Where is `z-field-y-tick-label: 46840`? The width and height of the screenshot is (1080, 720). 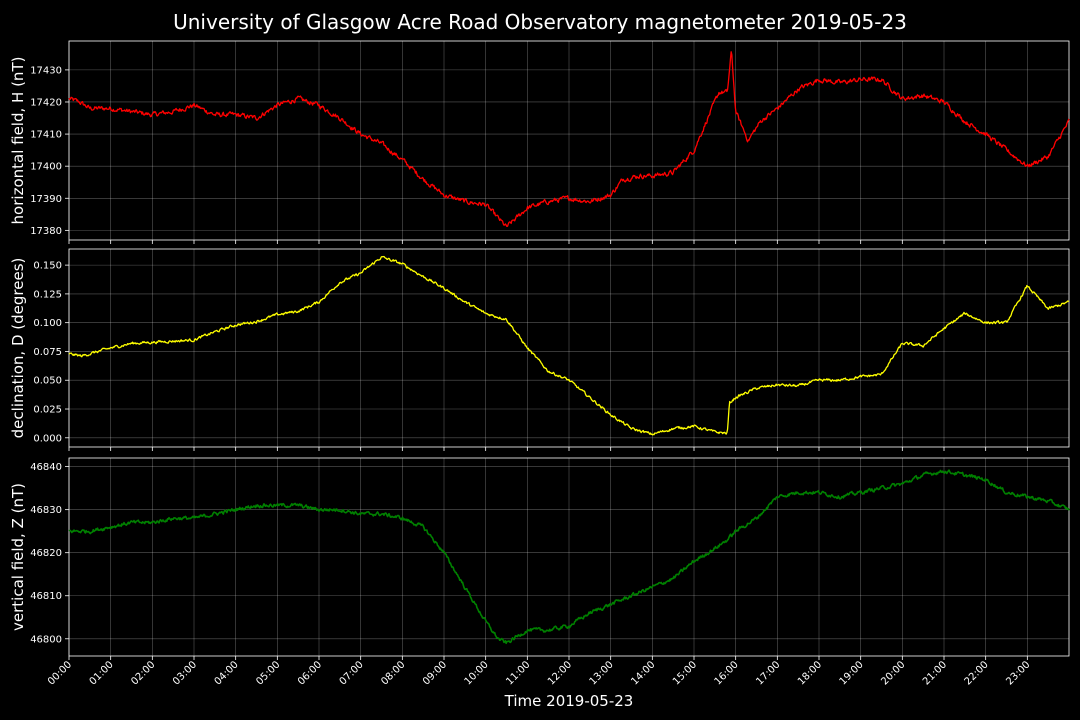
z-field-y-tick-label: 46840 is located at coordinates (46, 467).